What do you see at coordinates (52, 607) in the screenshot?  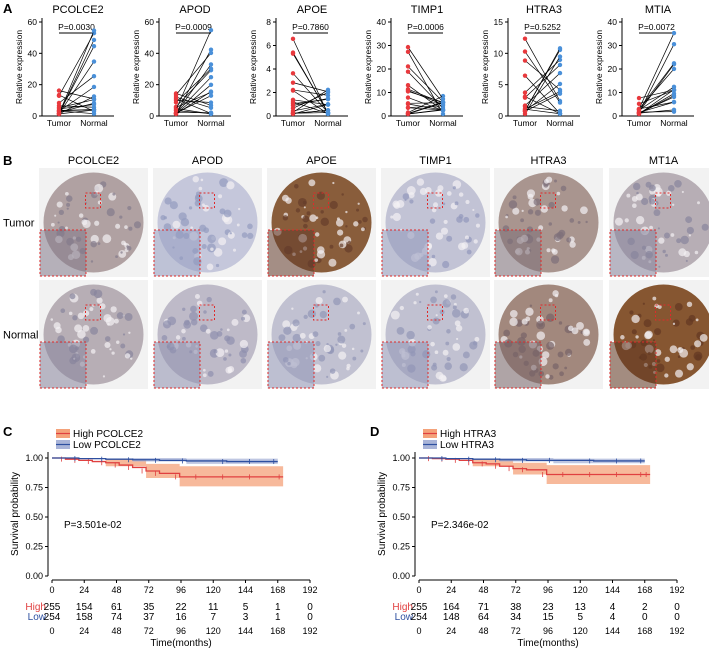 I see `risk-count: 255` at bounding box center [52, 607].